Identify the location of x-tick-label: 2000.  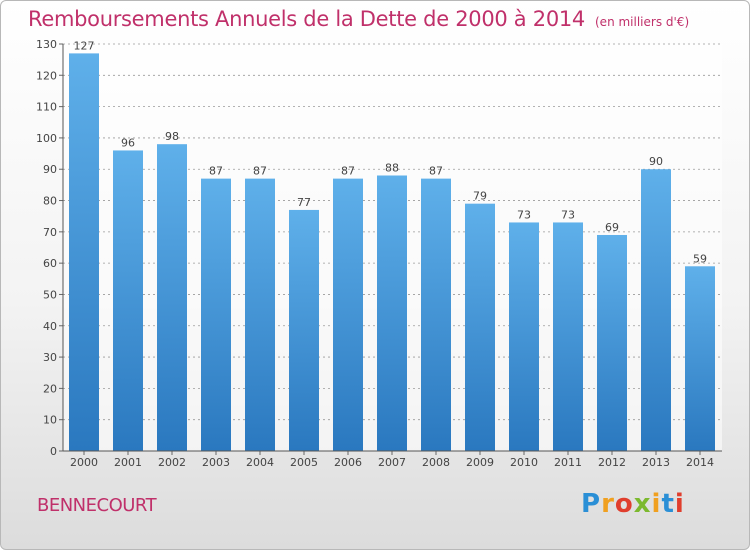
(84, 462).